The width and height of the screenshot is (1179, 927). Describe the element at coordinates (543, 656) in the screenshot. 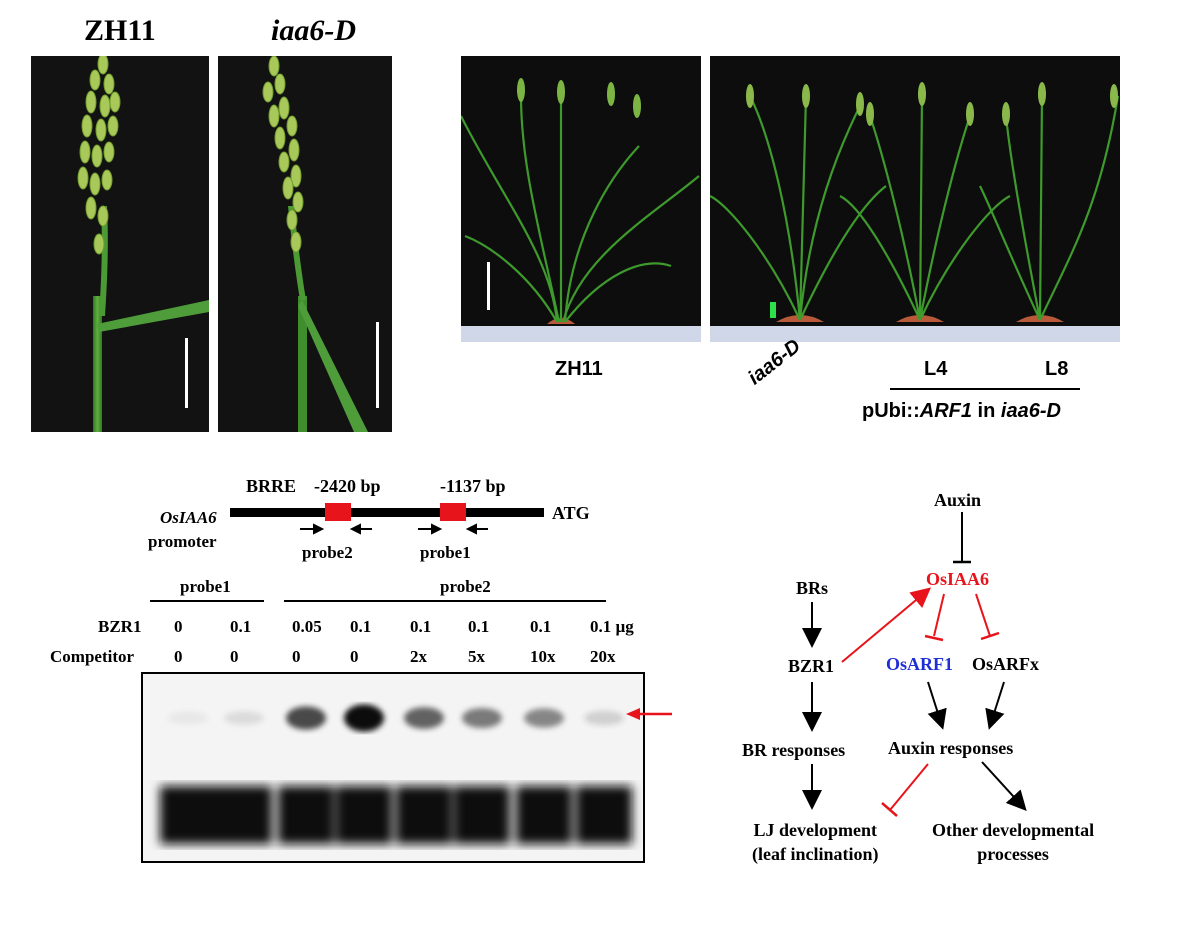

I see `competitor-value-6: 10x` at that location.